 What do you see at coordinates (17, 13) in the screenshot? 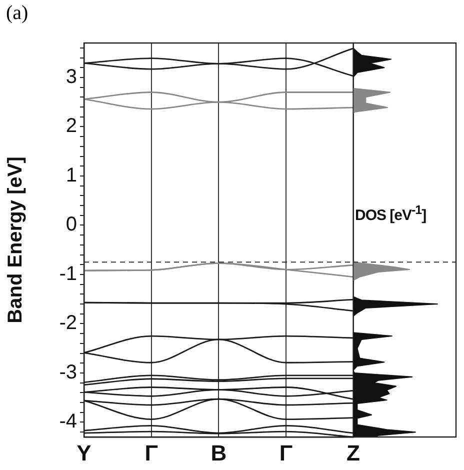
I see `chart-title: (a)` at bounding box center [17, 13].